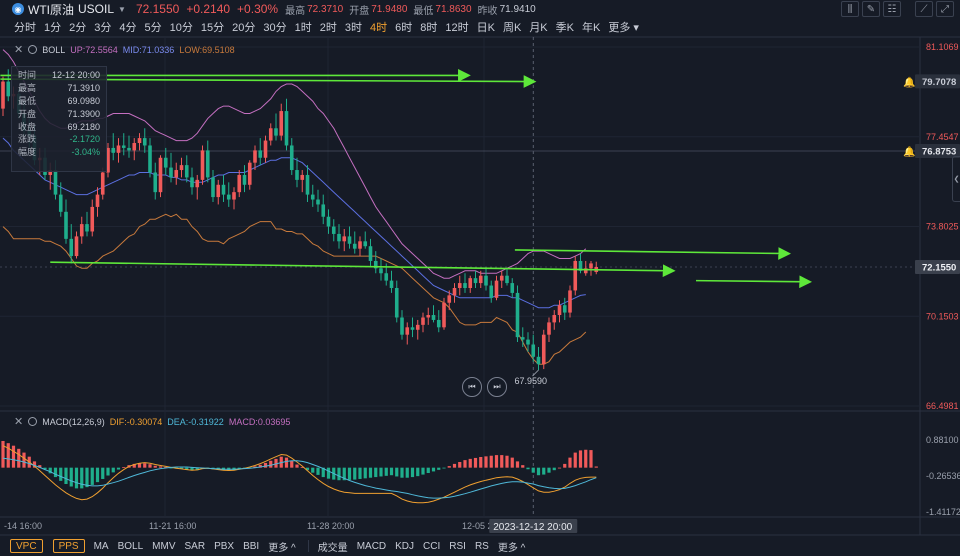 This screenshot has height=556, width=960. Describe the element at coordinates (457, 28) in the screenshot. I see `period-tab: 12时` at that location.